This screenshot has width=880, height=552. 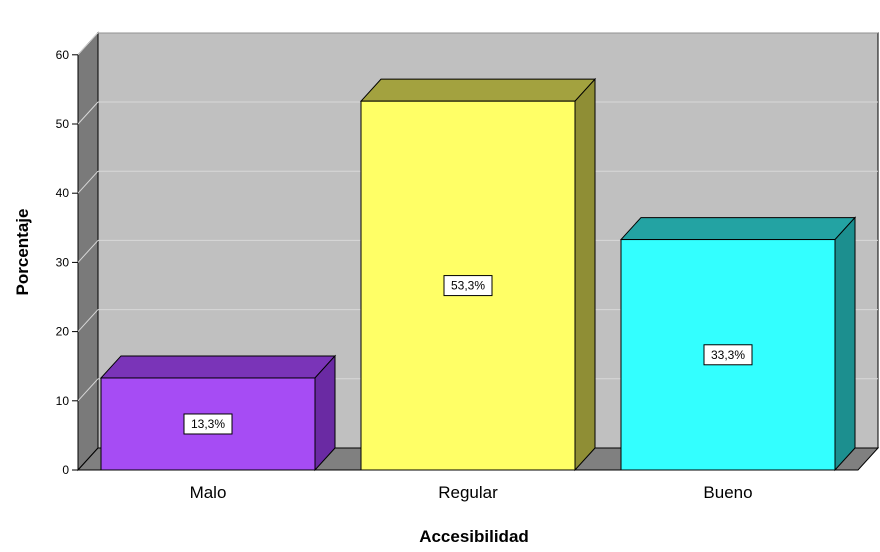 I want to click on x-tick-label: Malo, so click(x=208, y=492).